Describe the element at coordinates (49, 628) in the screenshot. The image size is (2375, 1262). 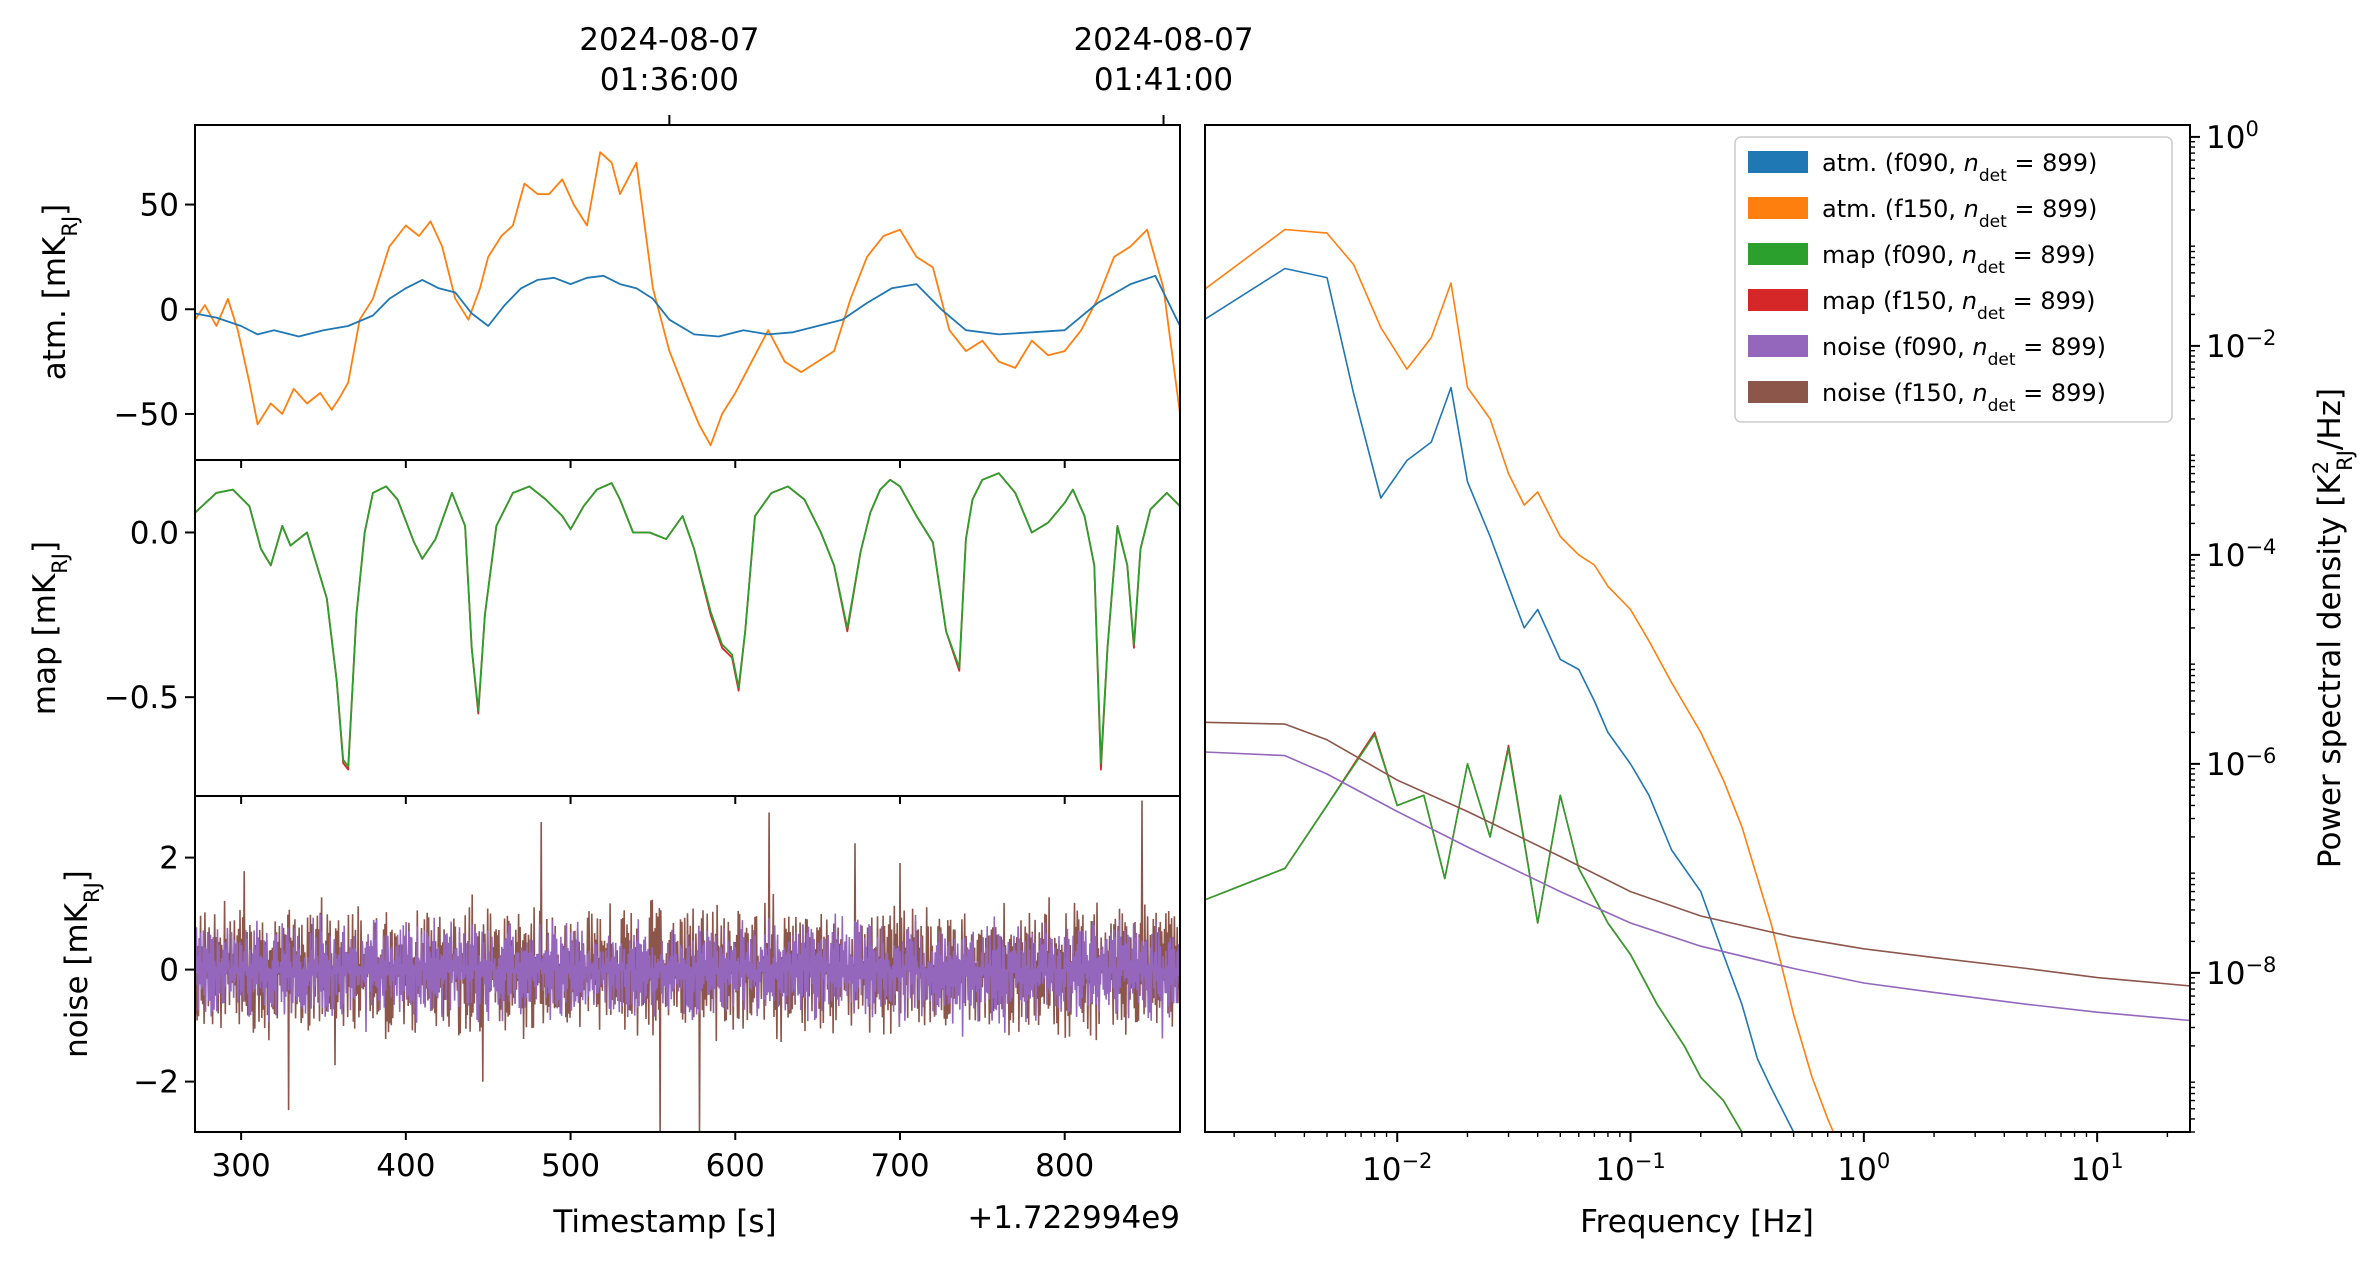
I see `map-y-axis-label: map [mKRJ]` at that location.